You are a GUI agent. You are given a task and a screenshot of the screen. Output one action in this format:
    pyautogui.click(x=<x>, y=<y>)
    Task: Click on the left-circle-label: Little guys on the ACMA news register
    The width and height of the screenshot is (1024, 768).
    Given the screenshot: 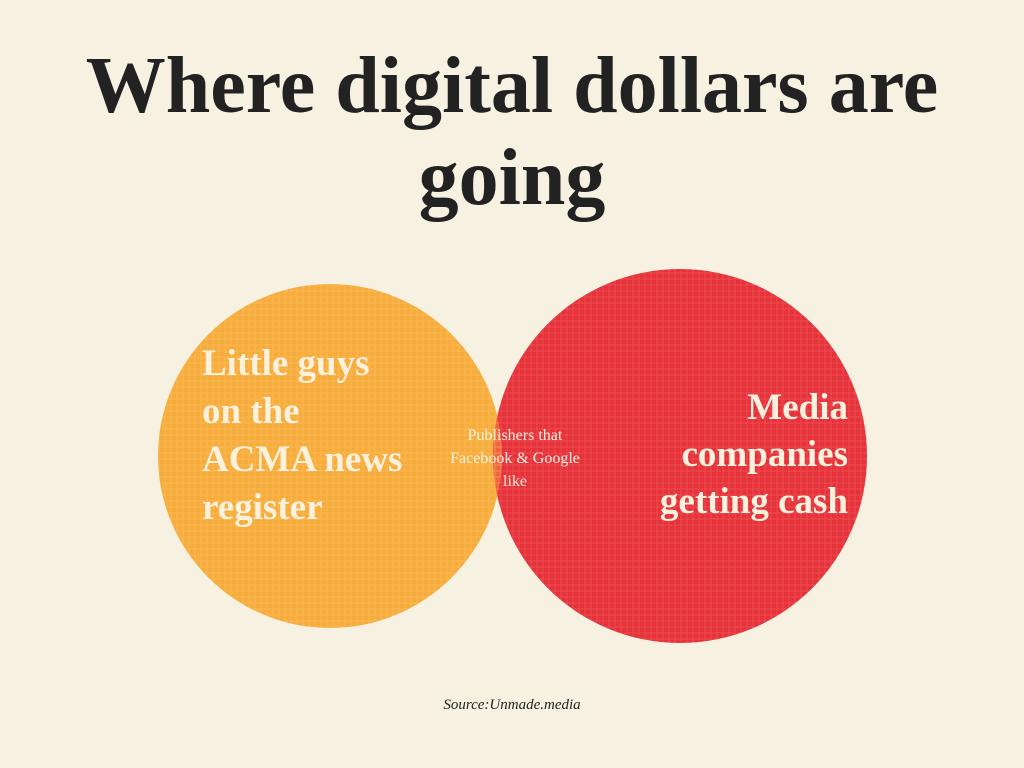 What is the action you would take?
    pyautogui.click(x=302, y=435)
    